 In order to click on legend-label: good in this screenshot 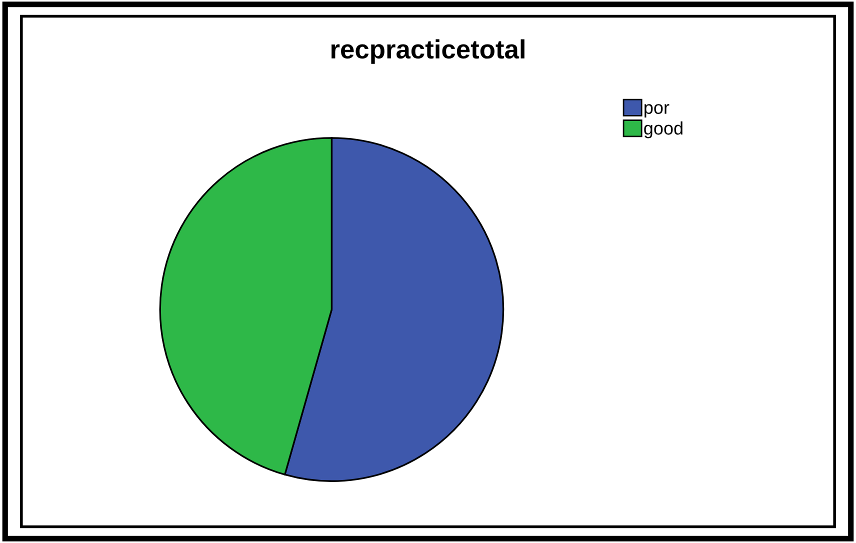, I will do `click(663, 129)`.